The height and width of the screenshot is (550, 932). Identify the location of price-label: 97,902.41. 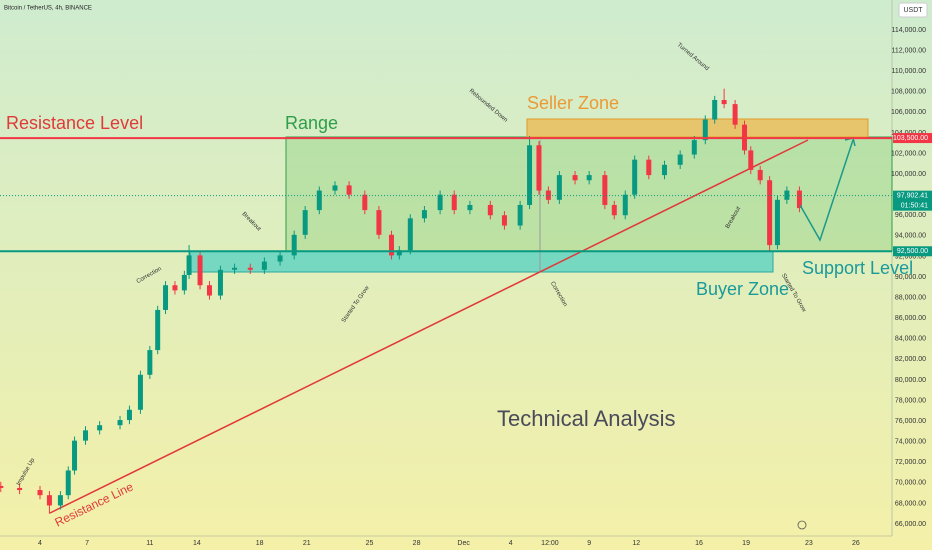
(912, 196).